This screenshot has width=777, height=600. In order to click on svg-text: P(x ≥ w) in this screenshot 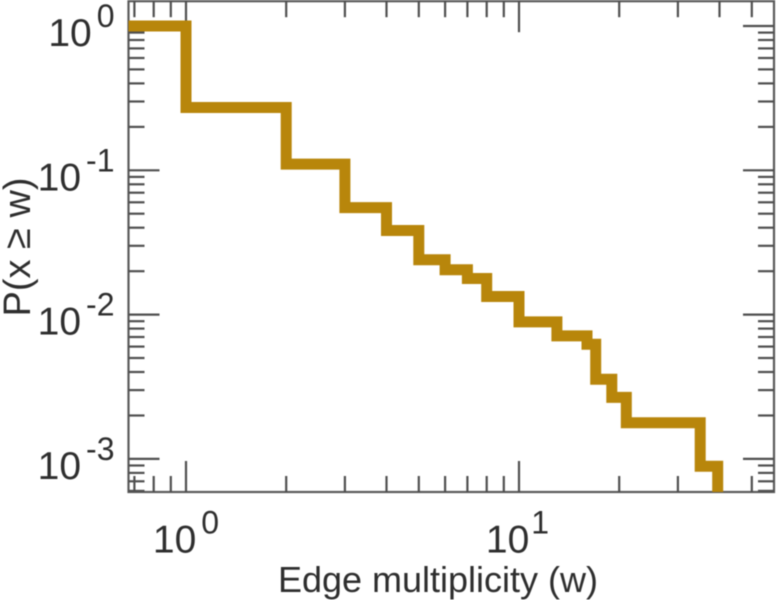, I will do `click(19, 246)`.